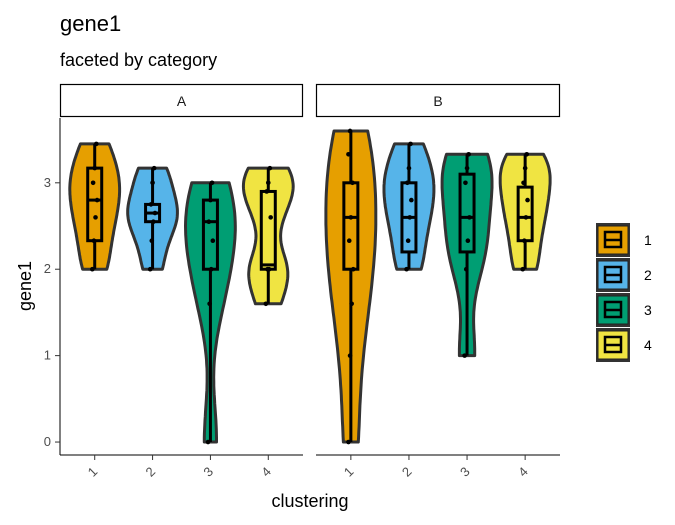  I want to click on legend: 1 2 3 4, so click(624, 292).